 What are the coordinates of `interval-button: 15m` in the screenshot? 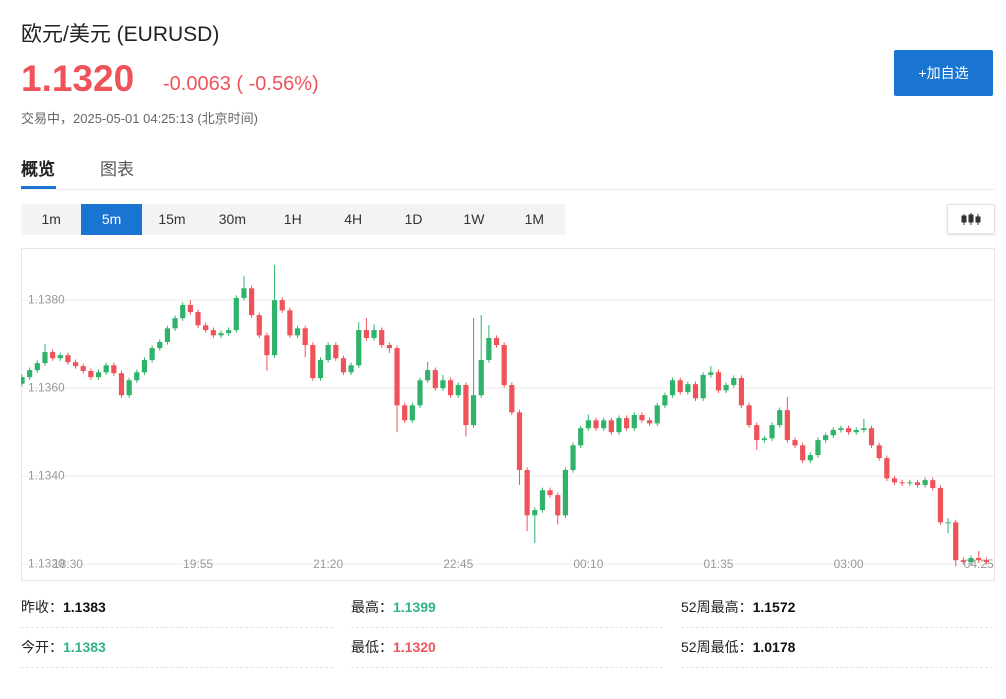 It's located at (172, 219).